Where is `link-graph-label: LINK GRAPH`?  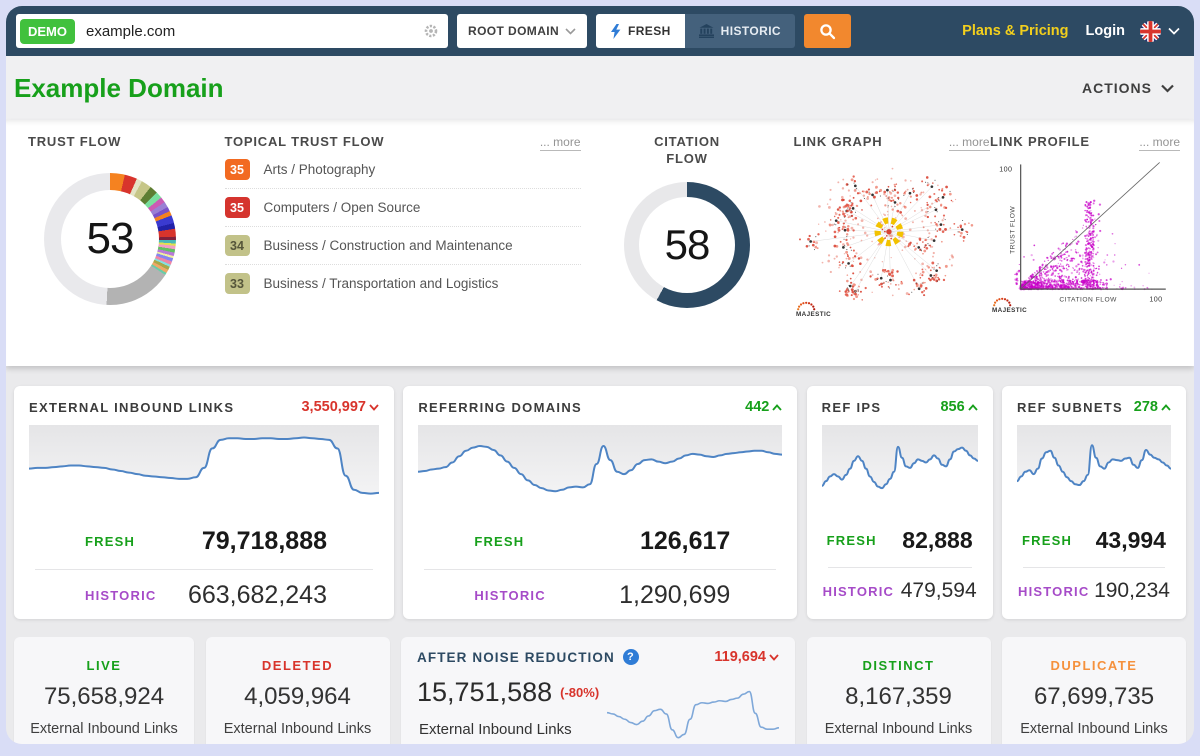 link-graph-label: LINK GRAPH is located at coordinates (838, 141).